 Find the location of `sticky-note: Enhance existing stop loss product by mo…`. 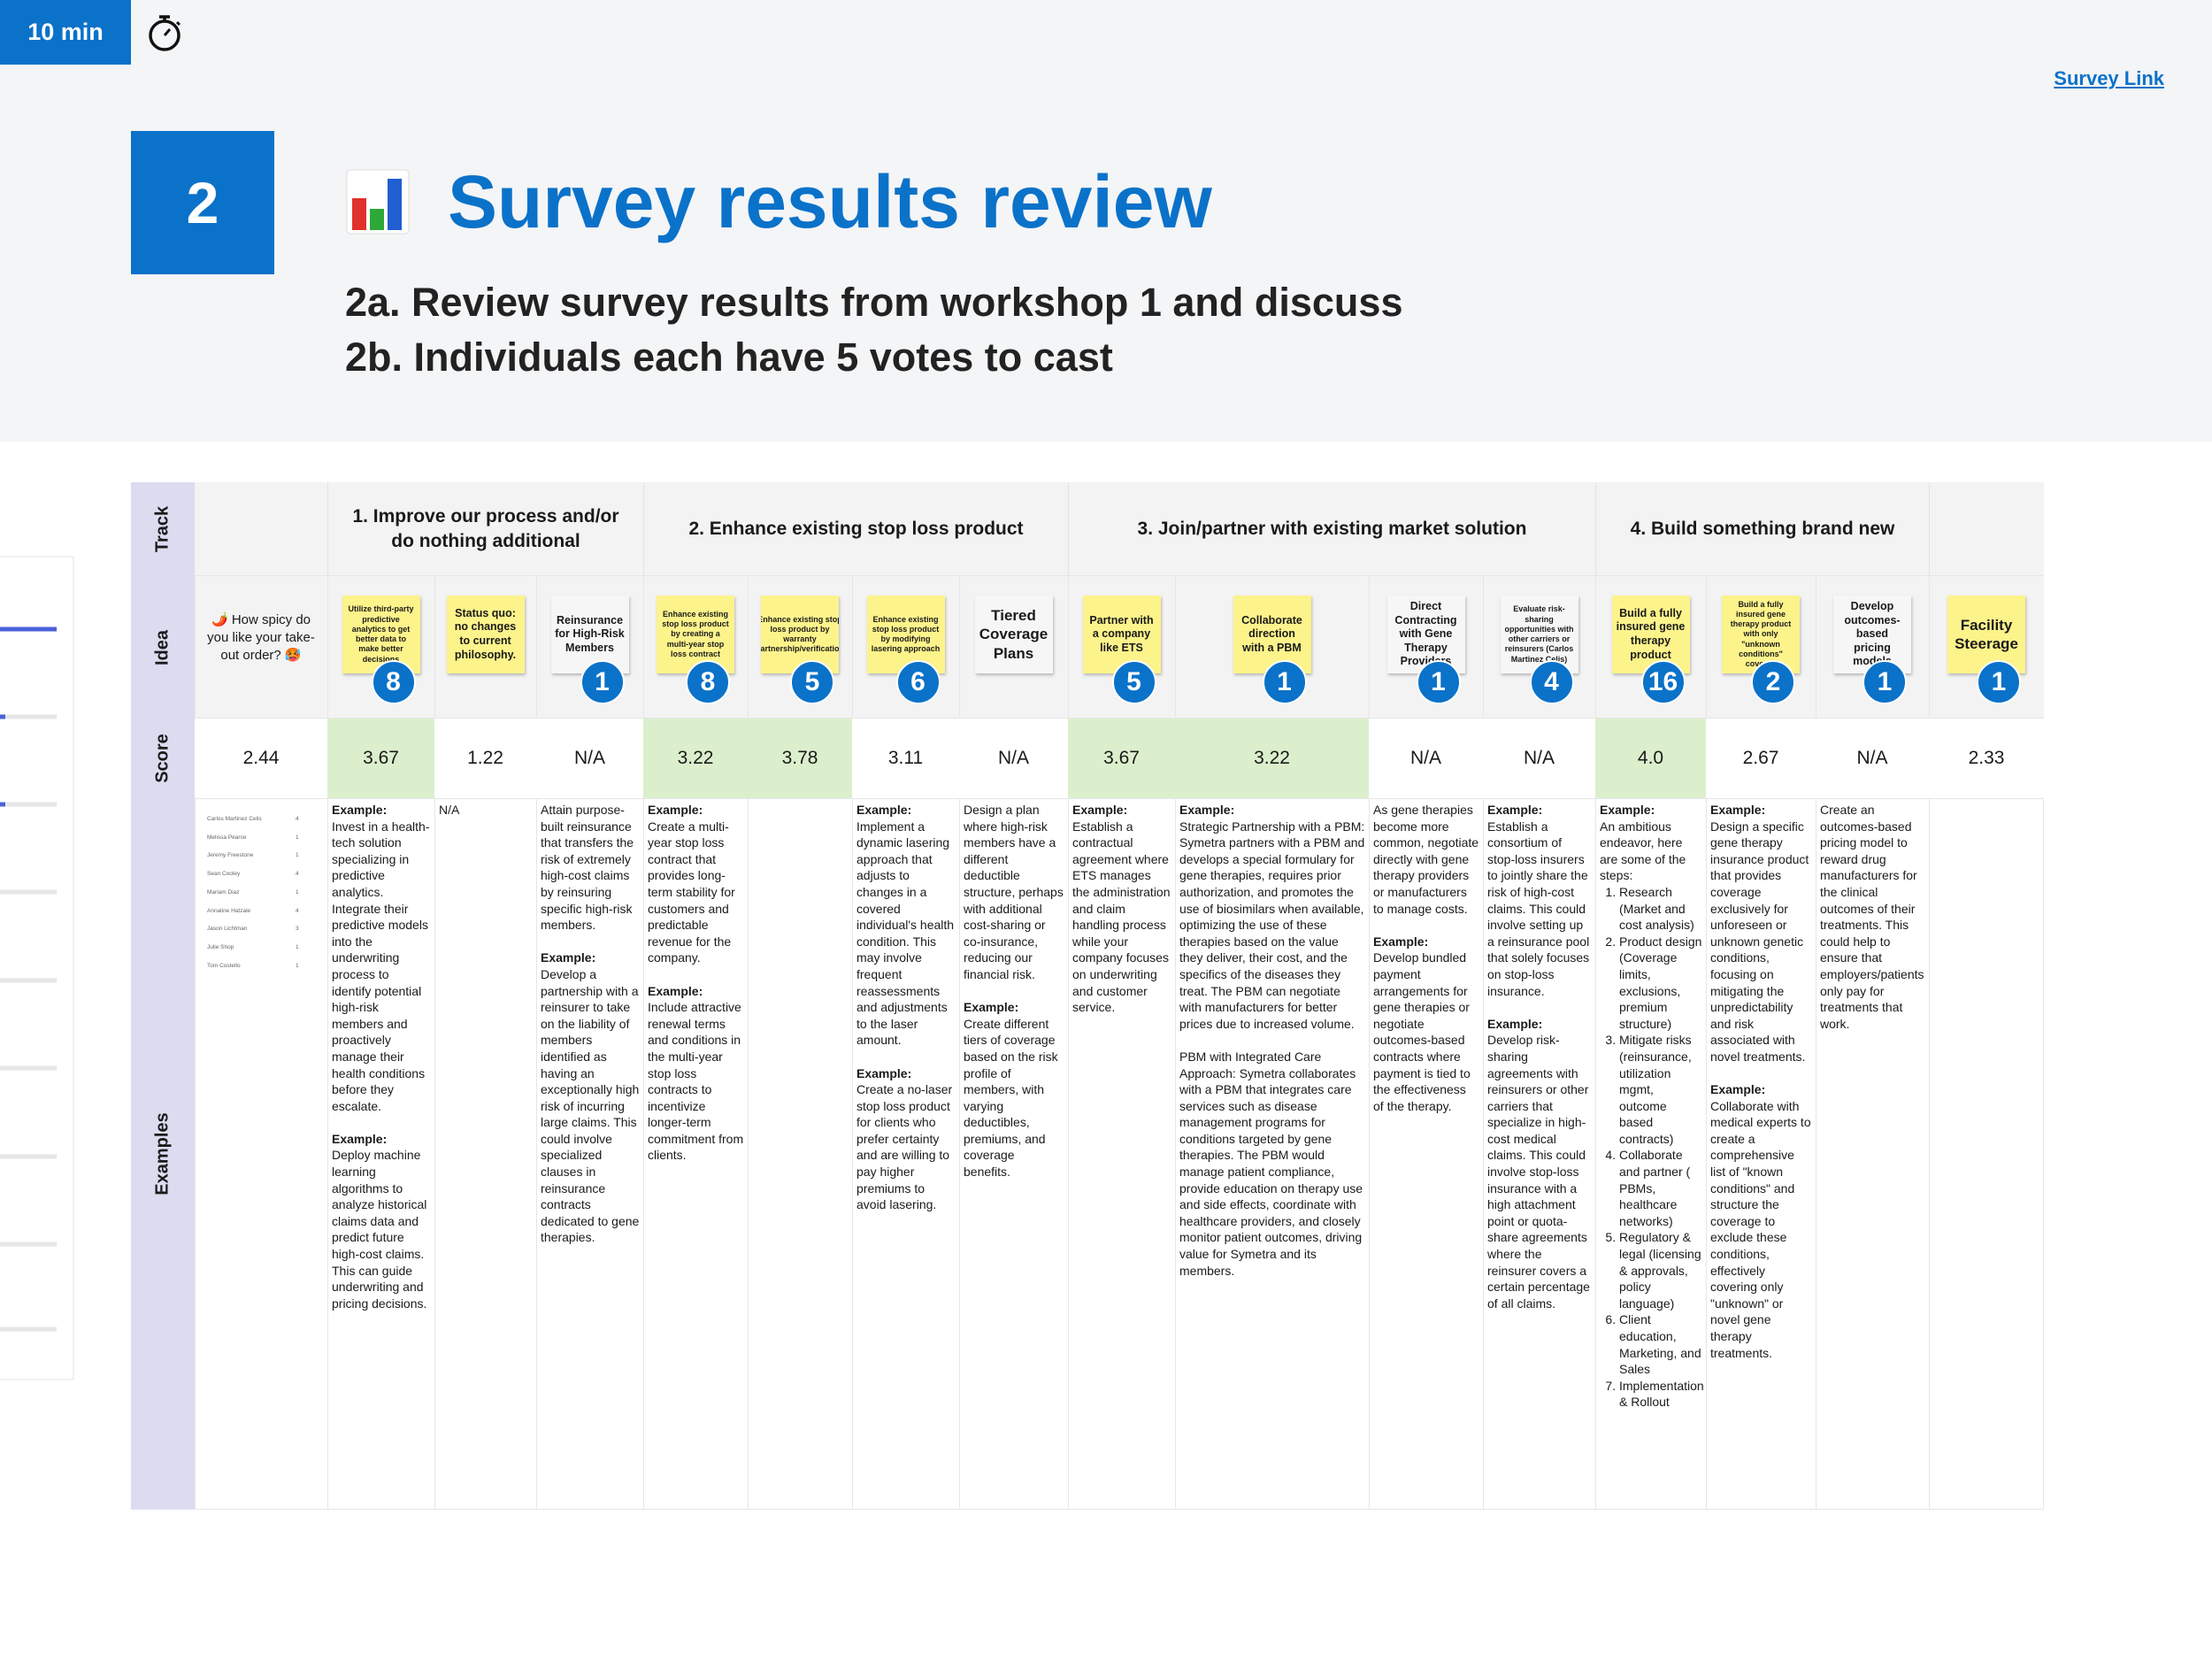

sticky-note: Enhance existing stop loss product by mo… is located at coordinates (906, 634).